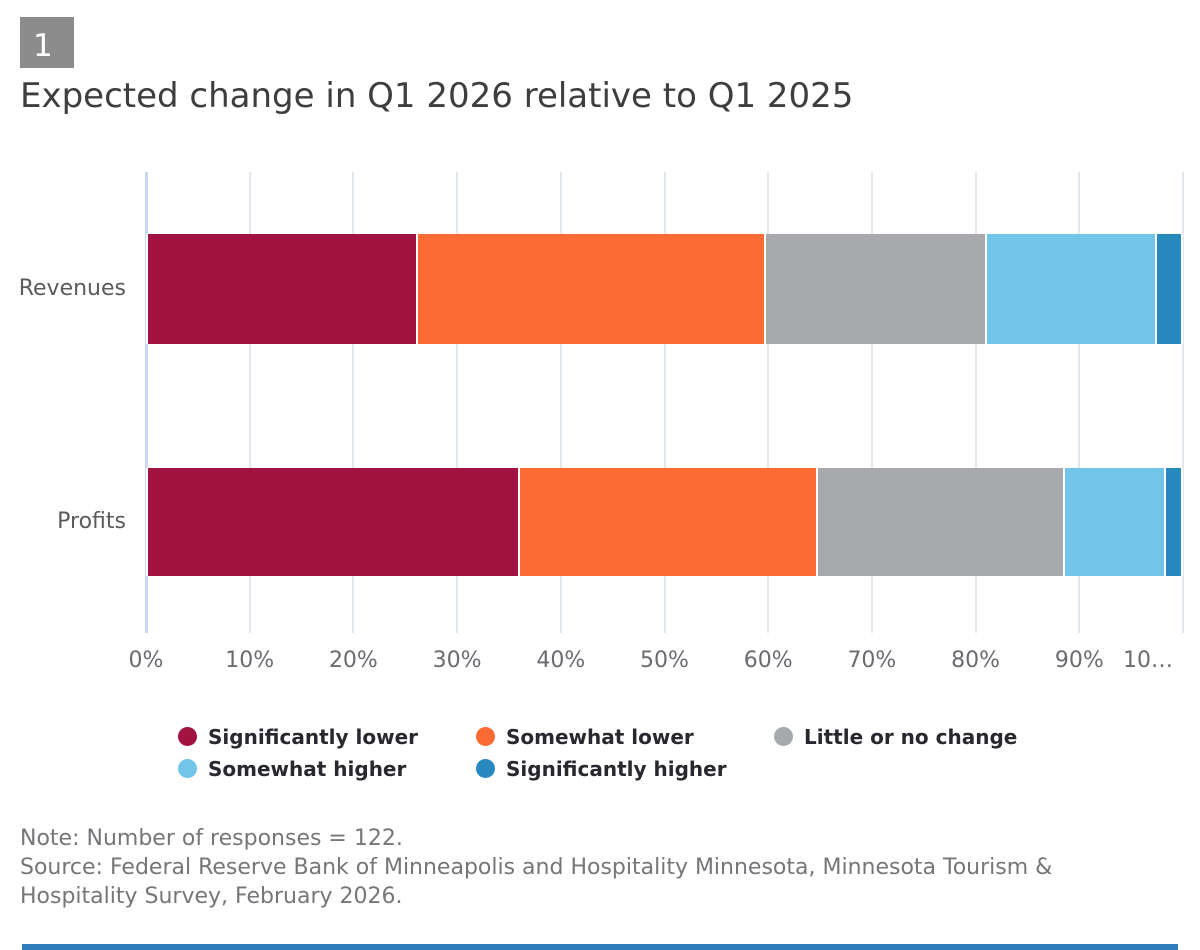 The height and width of the screenshot is (950, 1200). I want to click on legend-item-significantly-higher: Significantly higher, so click(625, 768).